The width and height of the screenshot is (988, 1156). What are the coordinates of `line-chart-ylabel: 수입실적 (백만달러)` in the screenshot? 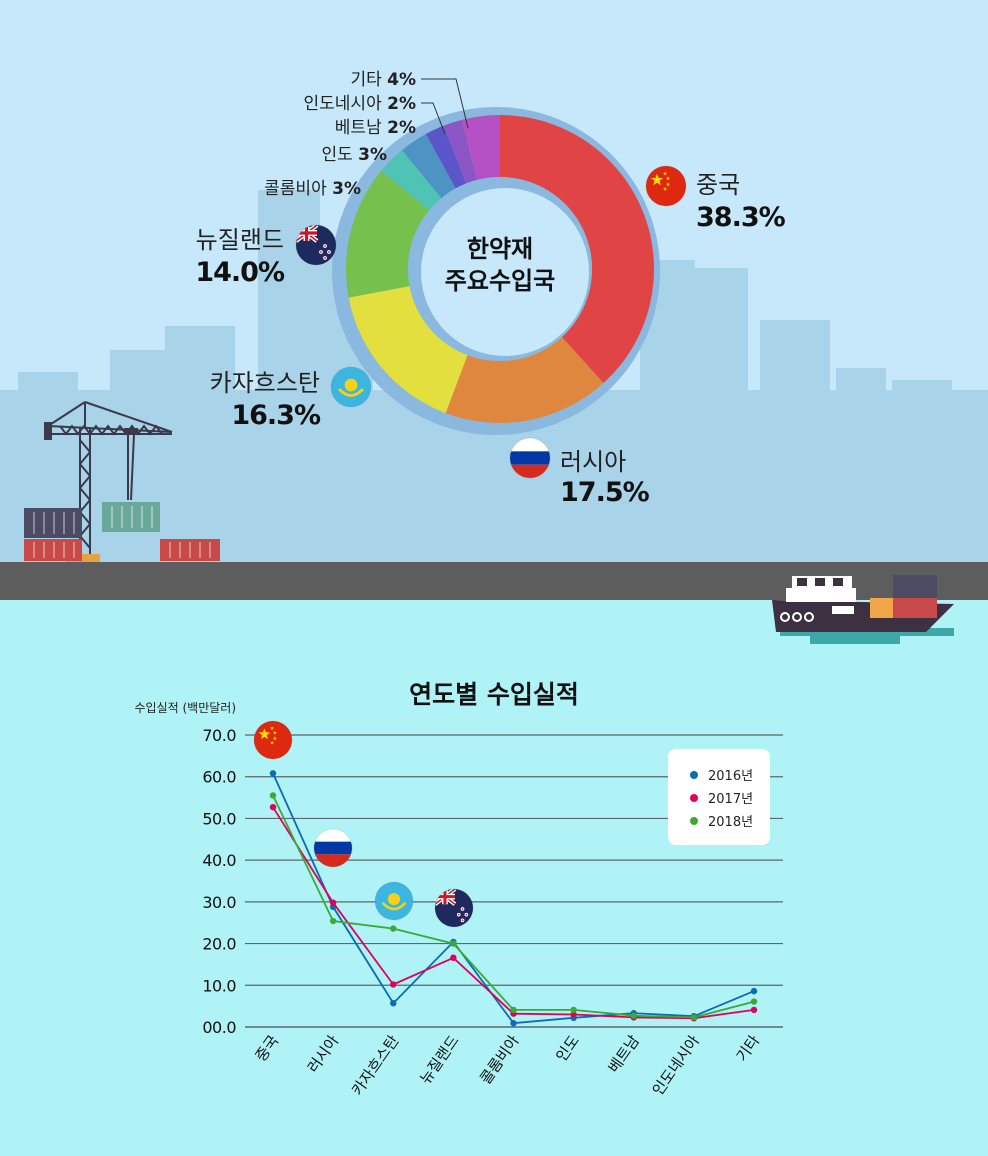 It's located at (186, 708).